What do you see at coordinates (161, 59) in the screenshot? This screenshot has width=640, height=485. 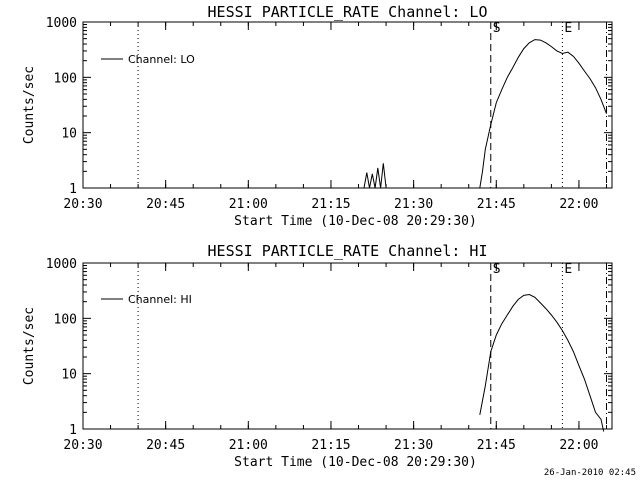 I see `legend-label: Channel: LO` at bounding box center [161, 59].